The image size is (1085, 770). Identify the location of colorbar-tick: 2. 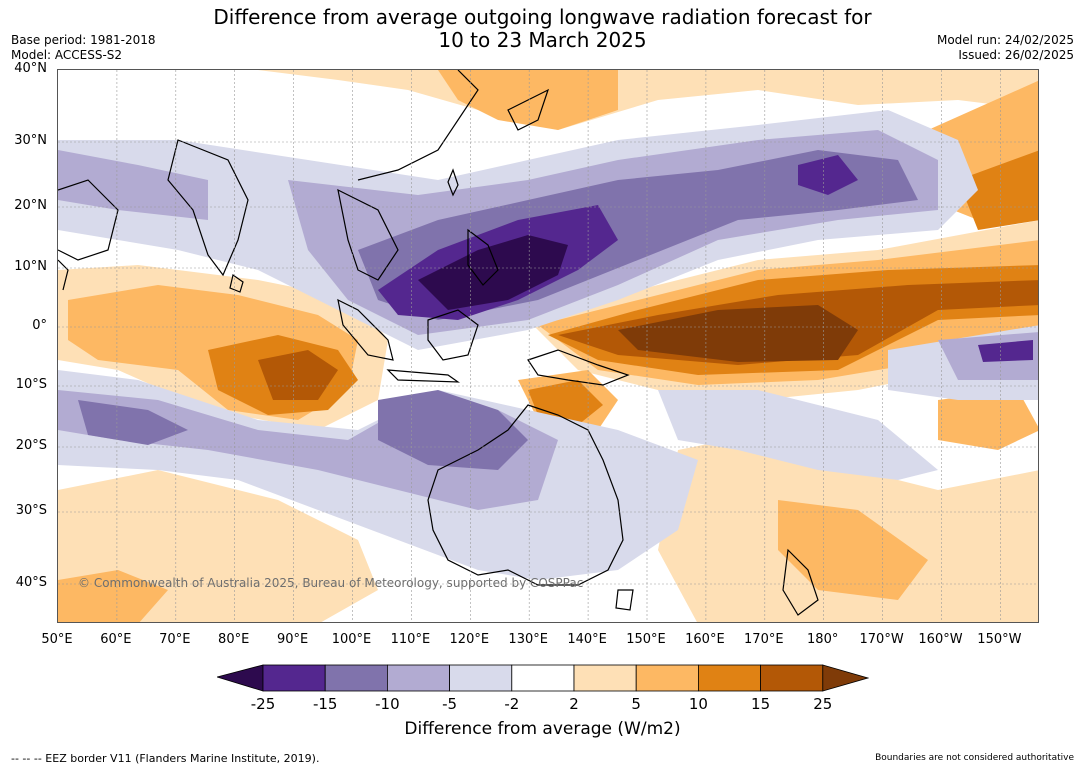
(574, 704).